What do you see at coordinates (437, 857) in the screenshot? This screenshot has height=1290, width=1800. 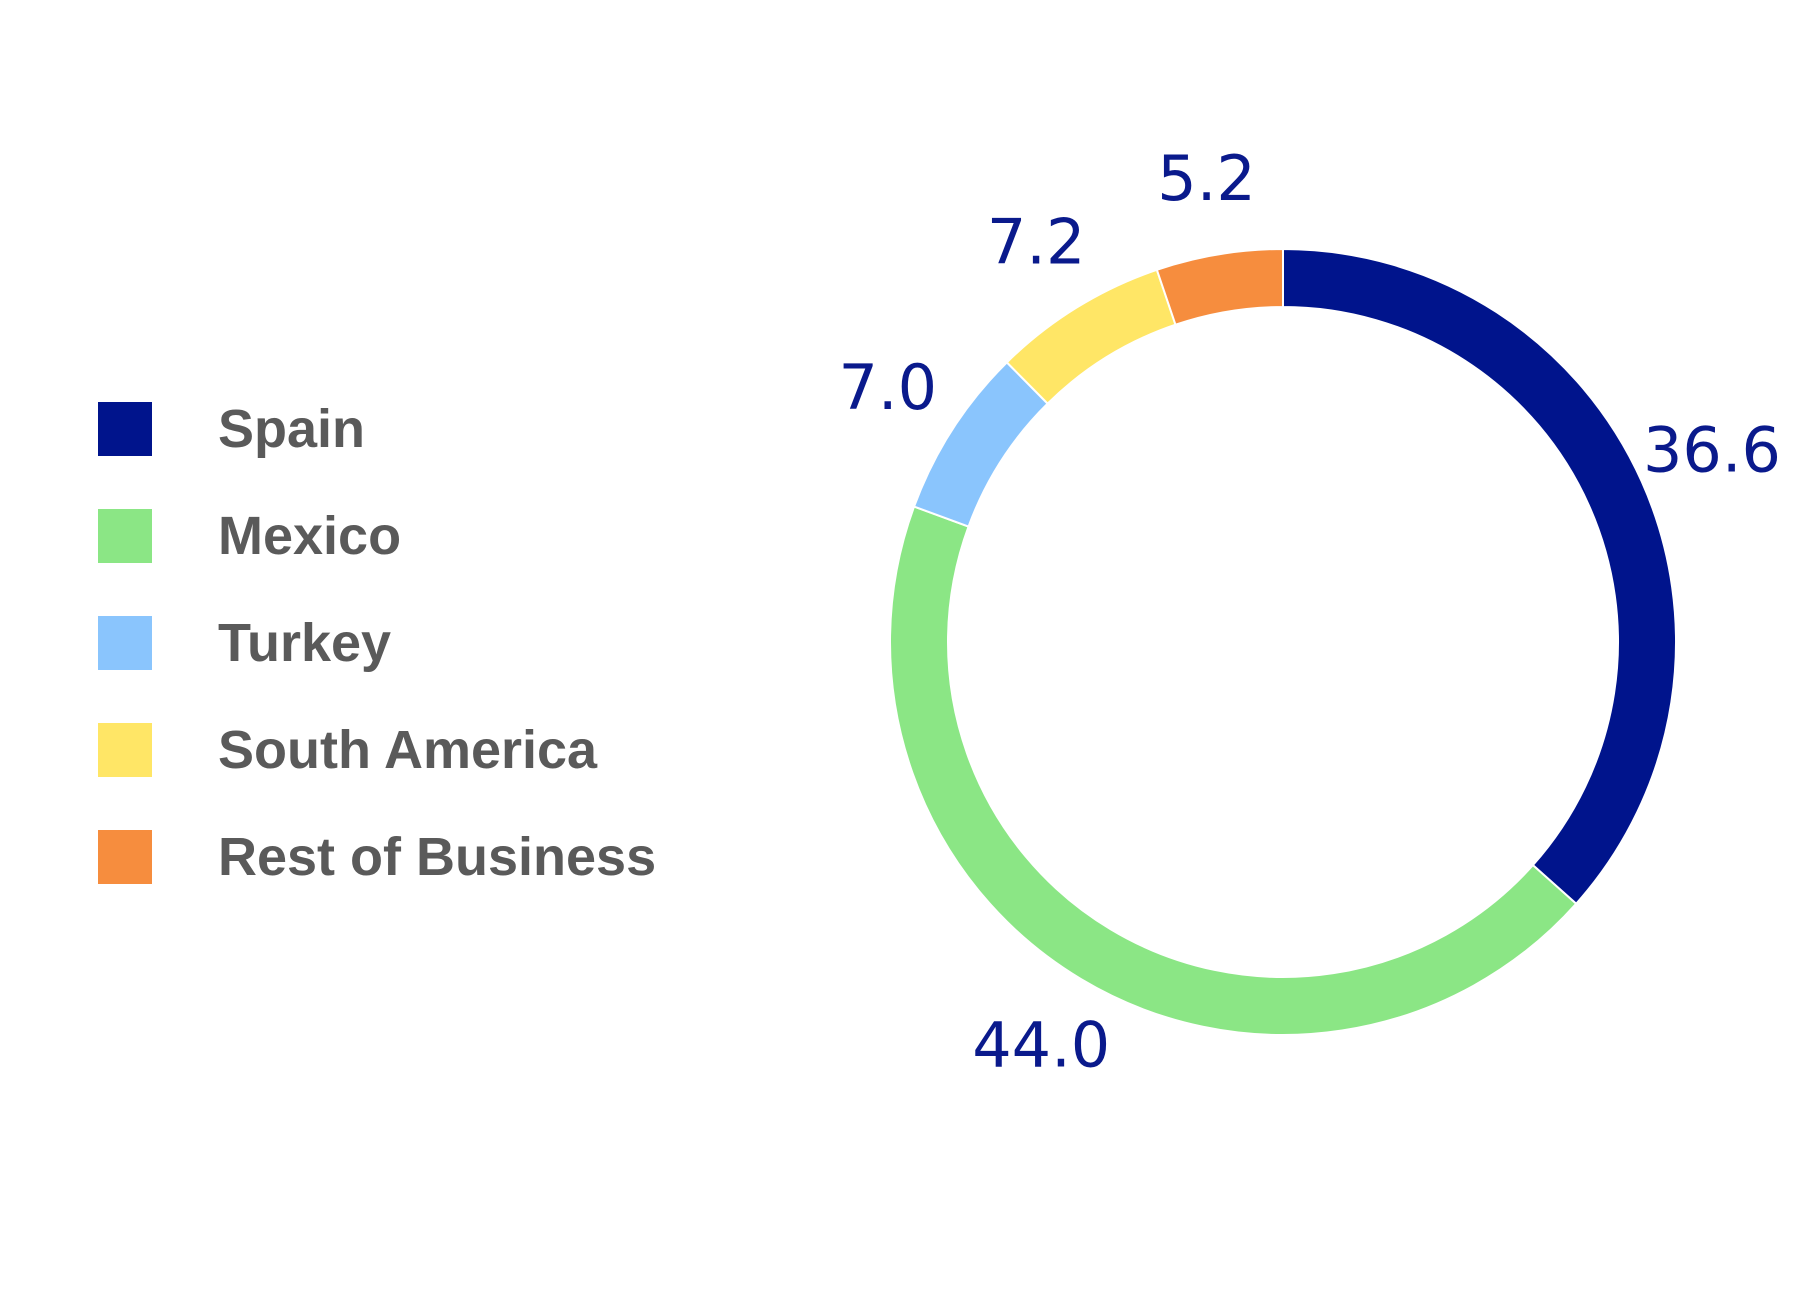 I see `legend-label-rest-of-business: Rest of Business` at bounding box center [437, 857].